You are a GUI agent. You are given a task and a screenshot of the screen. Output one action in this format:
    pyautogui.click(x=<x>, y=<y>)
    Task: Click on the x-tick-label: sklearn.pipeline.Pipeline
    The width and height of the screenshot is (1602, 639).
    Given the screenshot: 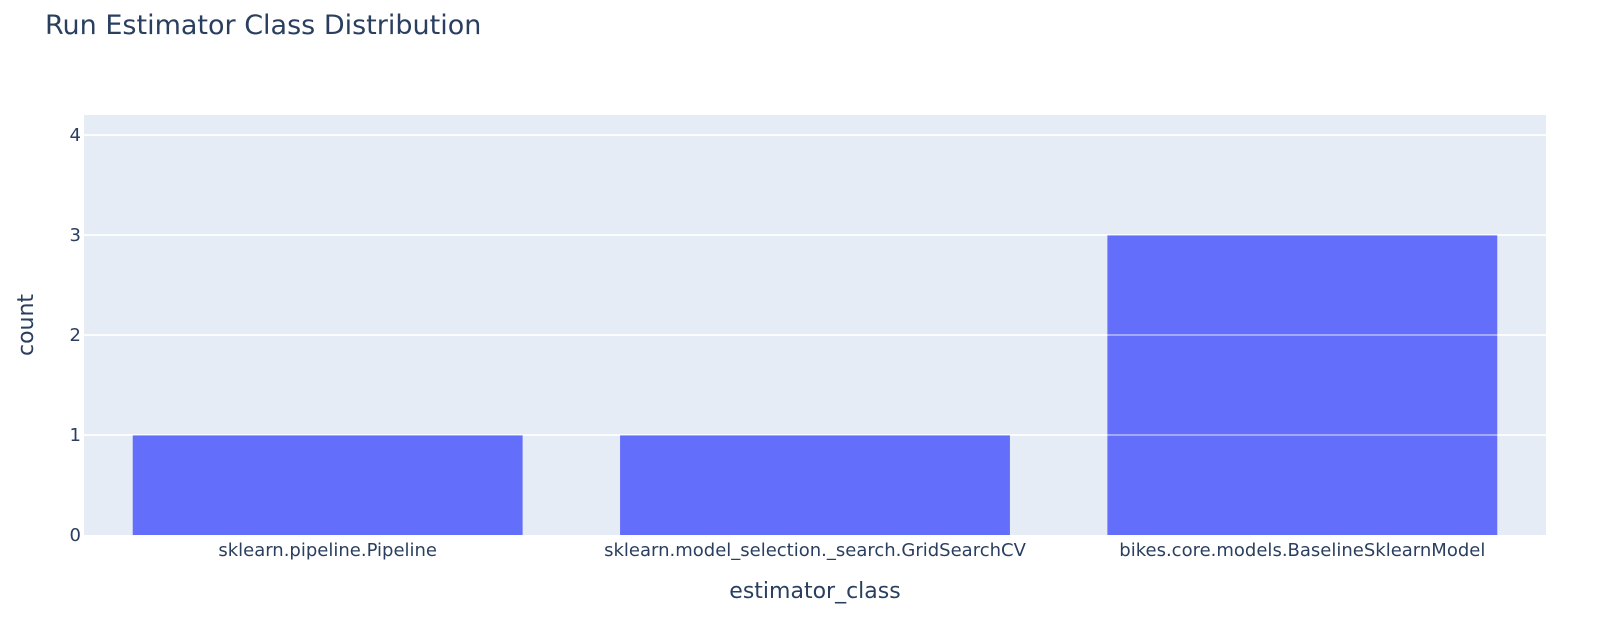 What is the action you would take?
    pyautogui.click(x=327, y=550)
    